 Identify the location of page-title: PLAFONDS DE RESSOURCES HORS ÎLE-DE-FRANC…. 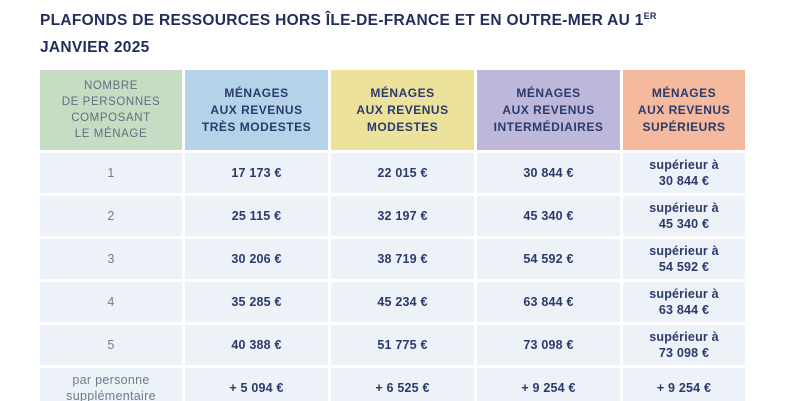
(394, 34).